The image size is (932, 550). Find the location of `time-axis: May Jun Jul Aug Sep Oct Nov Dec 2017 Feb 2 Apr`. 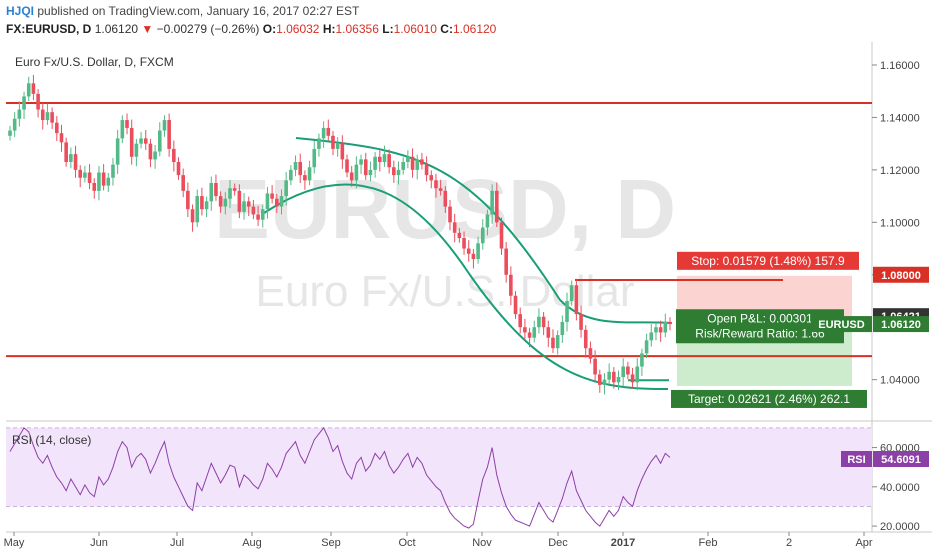

time-axis: May Jun Jul Aug Sep Oct Nov Dec 2017 Feb 2 Apr is located at coordinates (438, 540).